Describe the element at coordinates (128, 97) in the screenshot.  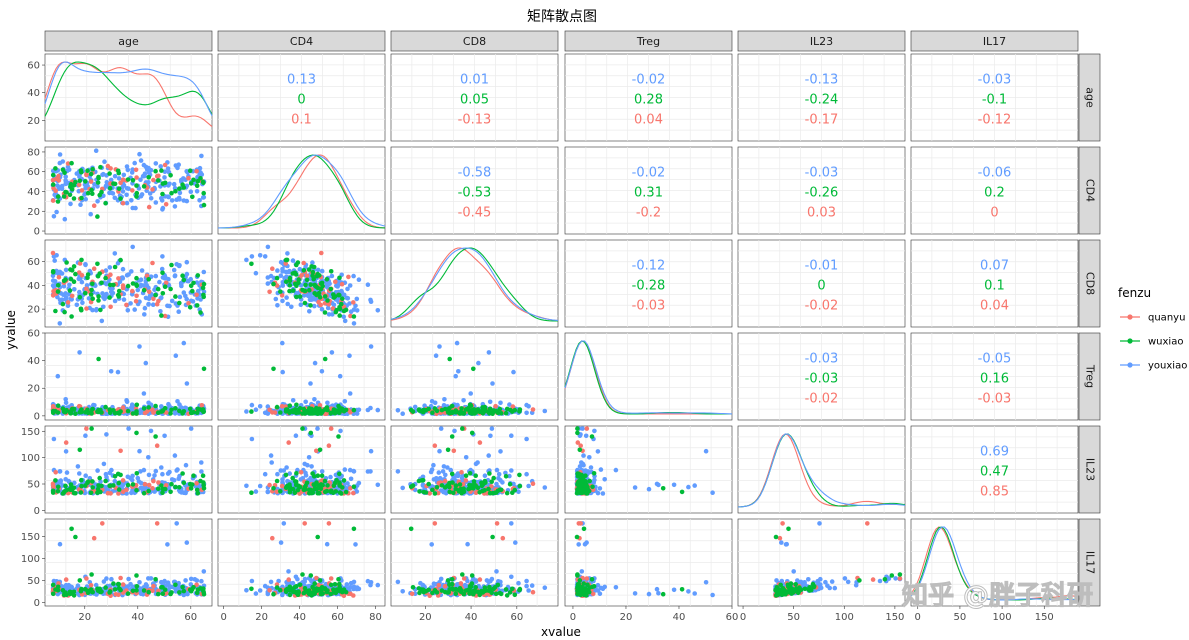
I see `panel-age-age` at that location.